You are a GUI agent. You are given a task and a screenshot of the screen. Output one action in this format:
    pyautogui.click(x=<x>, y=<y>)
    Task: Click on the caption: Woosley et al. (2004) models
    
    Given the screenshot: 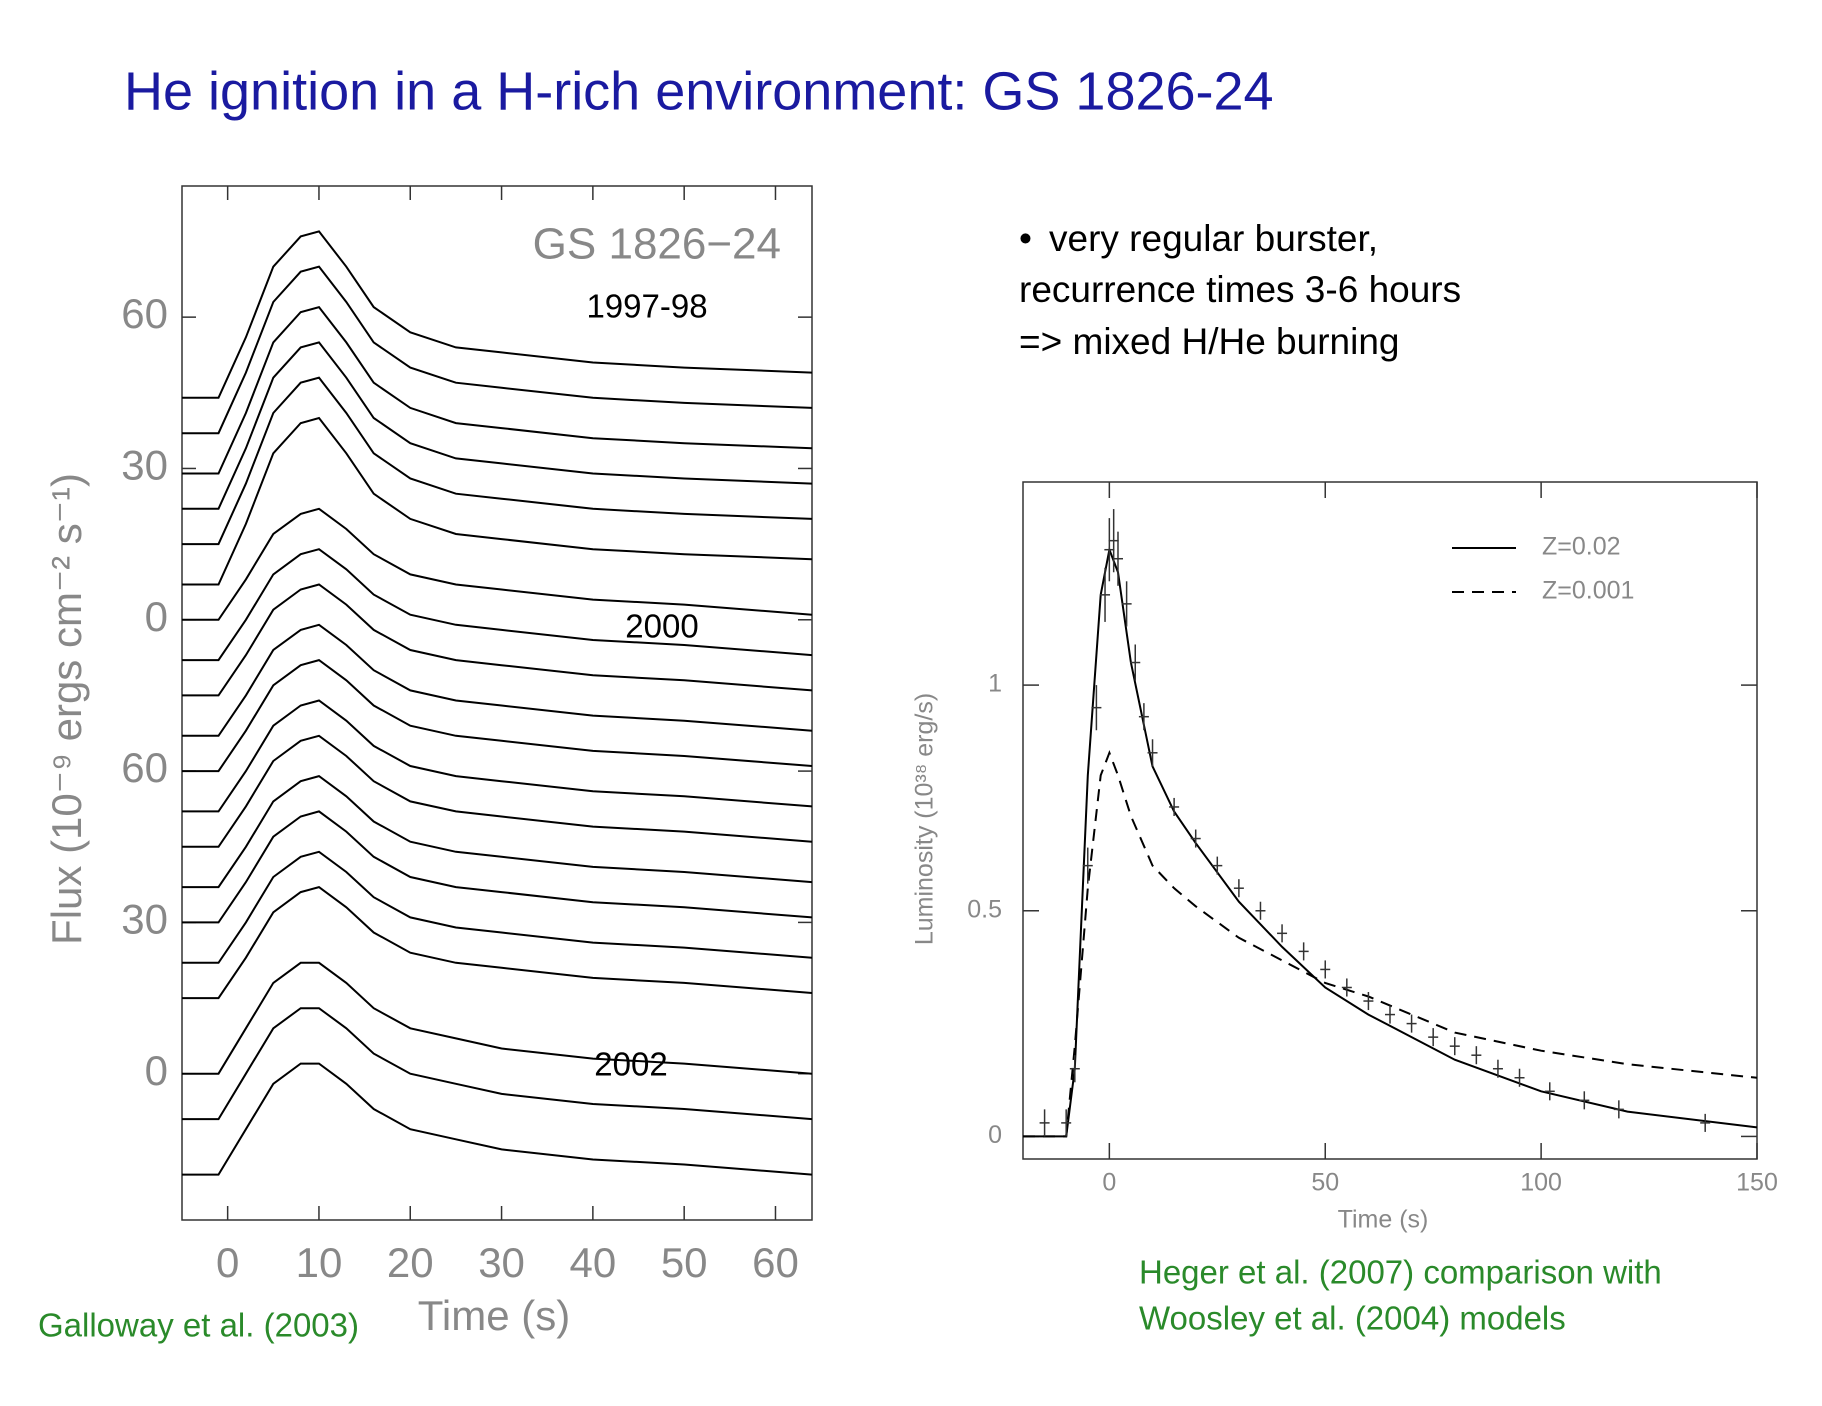 What is the action you would take?
    pyautogui.click(x=1352, y=1318)
    